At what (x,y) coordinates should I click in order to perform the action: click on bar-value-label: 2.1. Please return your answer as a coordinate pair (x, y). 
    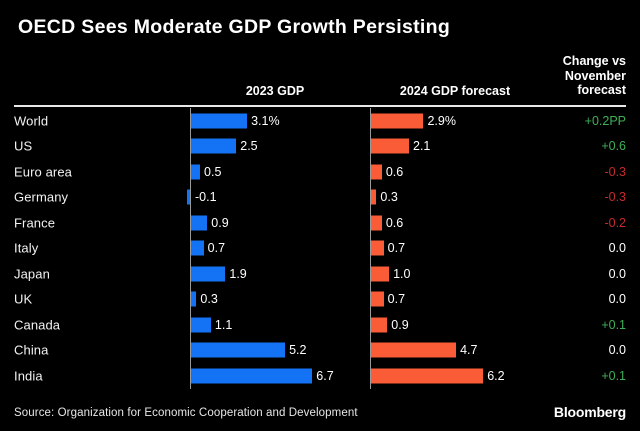
    Looking at the image, I should click on (422, 146).